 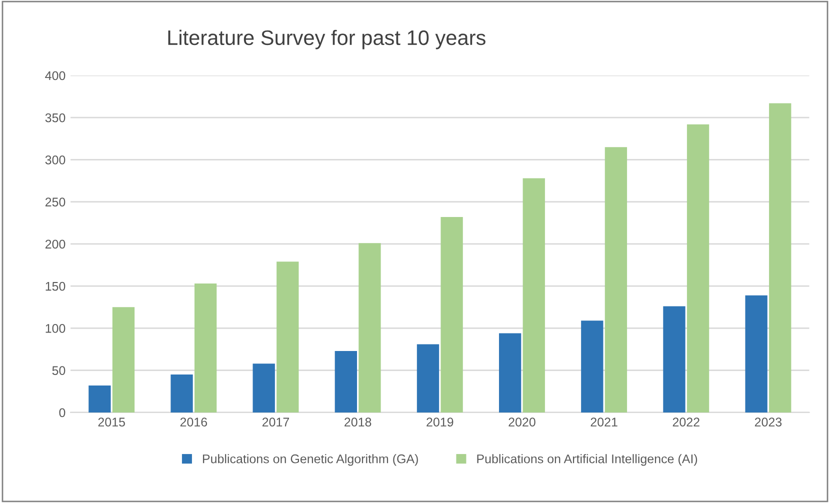 What do you see at coordinates (56, 286) in the screenshot?
I see `y-tick-label: 150` at bounding box center [56, 286].